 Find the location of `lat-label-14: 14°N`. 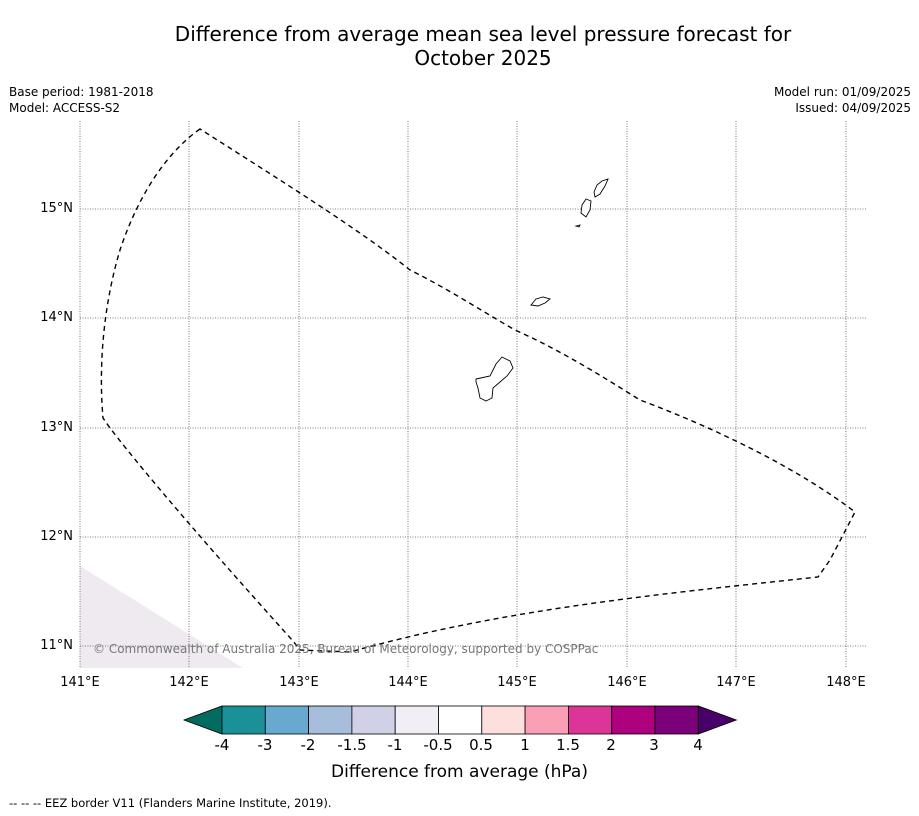

lat-label-14: 14°N is located at coordinates (56, 317).